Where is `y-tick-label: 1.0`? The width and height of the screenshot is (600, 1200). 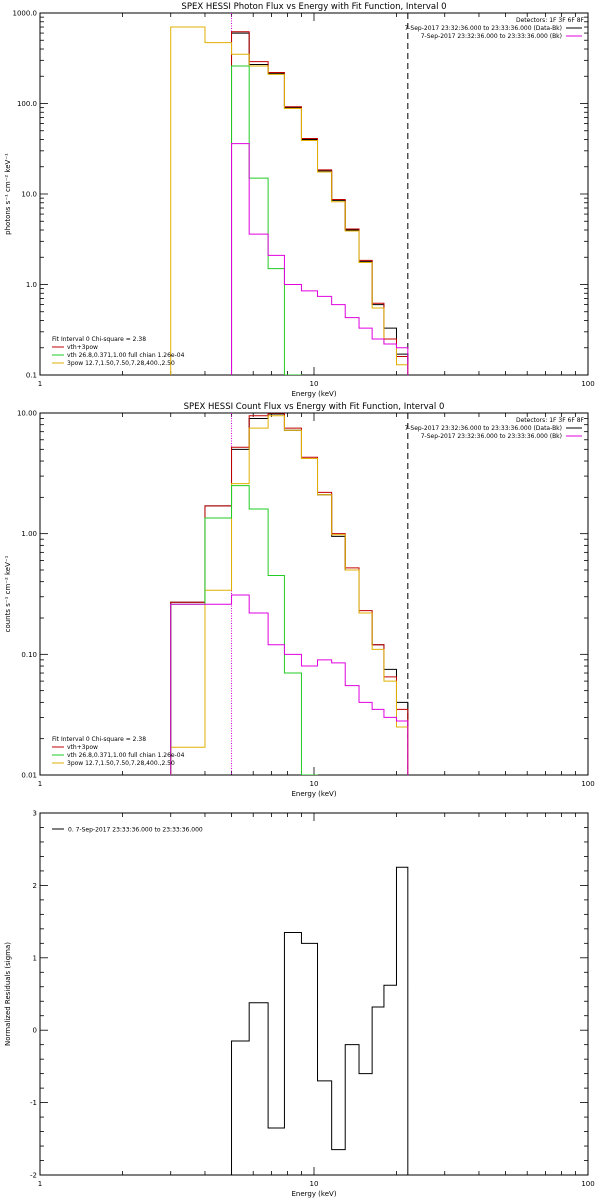 y-tick-label: 1.0 is located at coordinates (31, 285).